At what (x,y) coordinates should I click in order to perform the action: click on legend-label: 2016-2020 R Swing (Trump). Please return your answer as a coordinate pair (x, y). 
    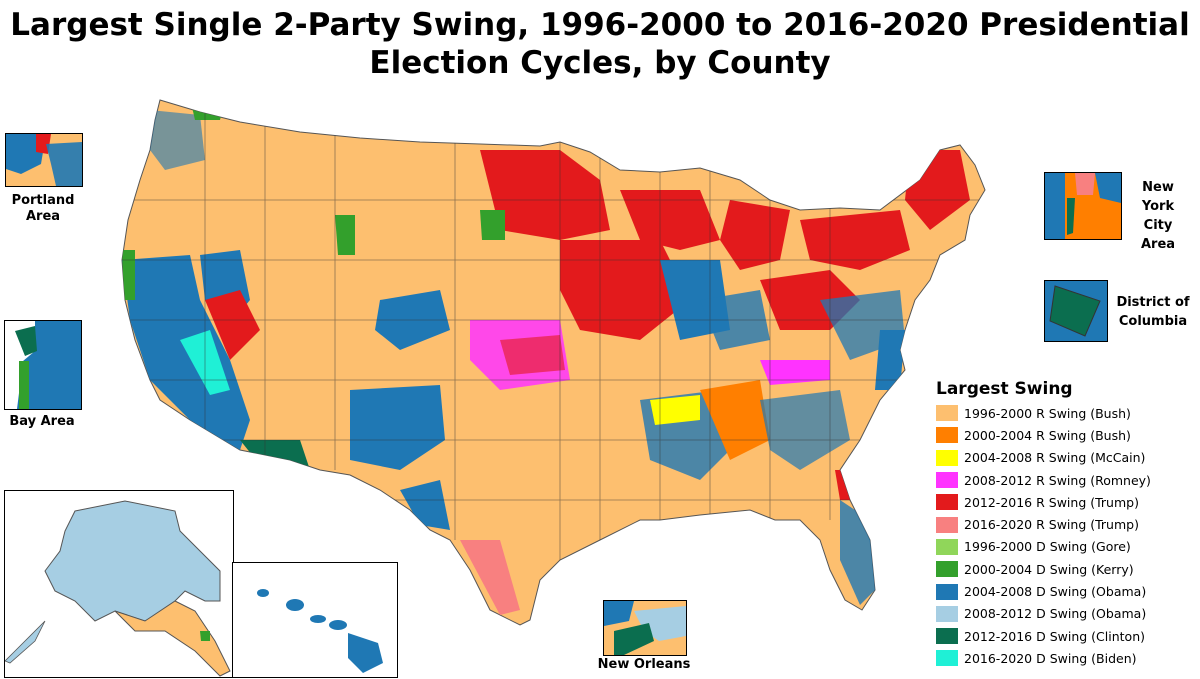
    Looking at the image, I should click on (1051, 525).